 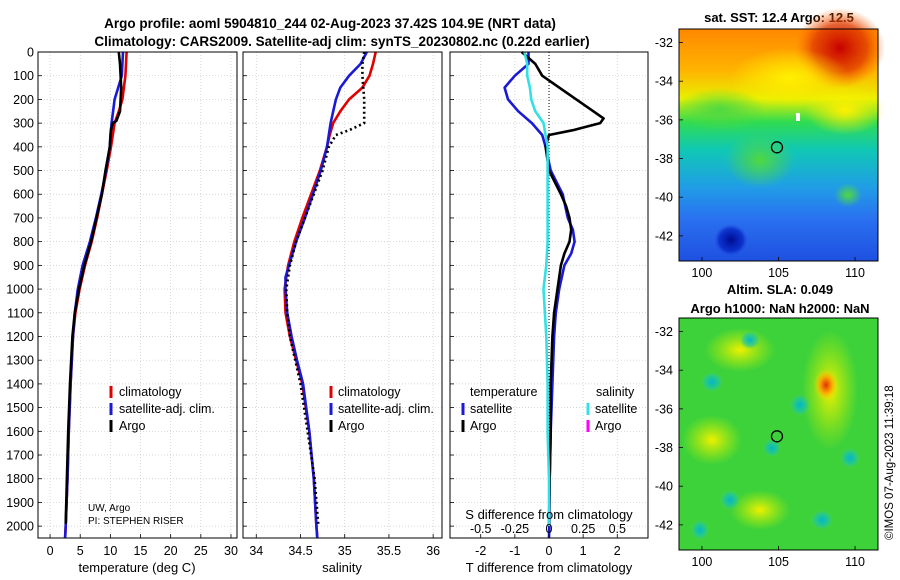 I want to click on sst-map-ticks: 100 105 110 -32 -34 -36 -38 -40 -42, so click(x=760, y=158).